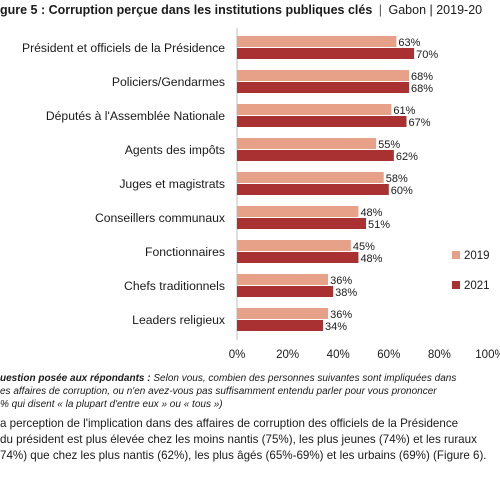 This screenshot has height=500, width=500. What do you see at coordinates (336, 327) in the screenshot?
I see `data-label: 34%` at bounding box center [336, 327].